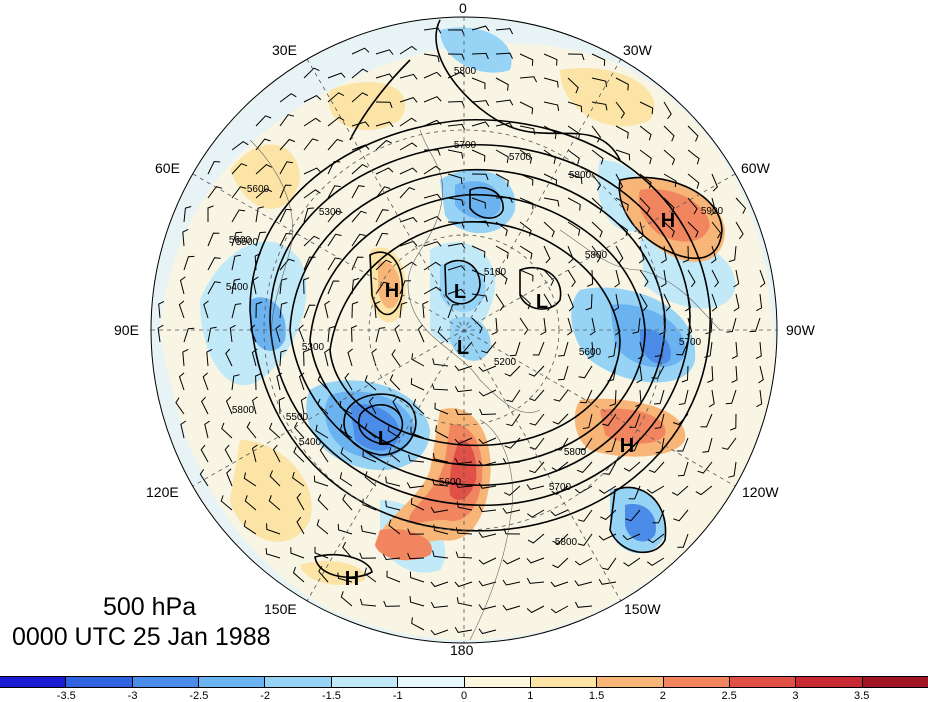  Describe the element at coordinates (690, 342) in the screenshot. I see `contour-label: 5700` at that location.